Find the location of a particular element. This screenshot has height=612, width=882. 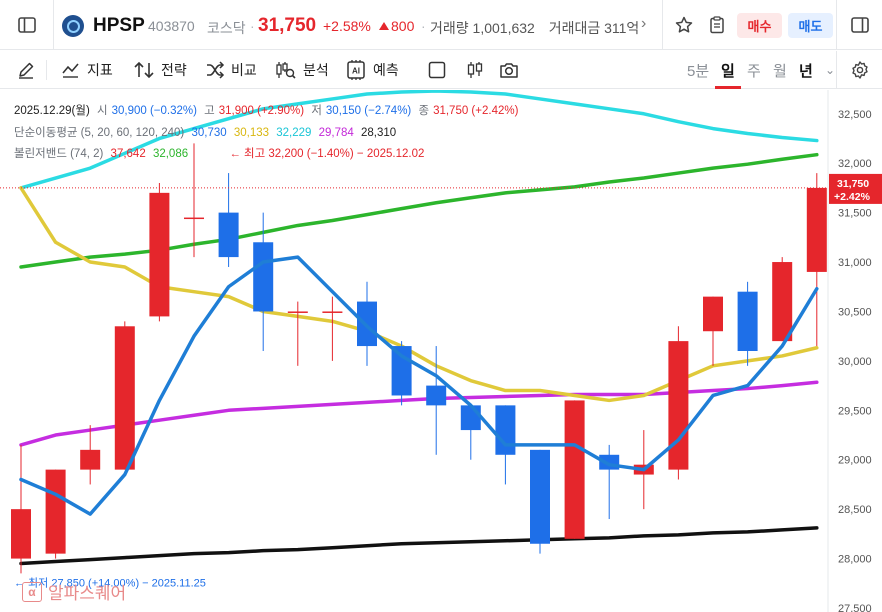

right-panel-toggle-button is located at coordinates (859, 25).